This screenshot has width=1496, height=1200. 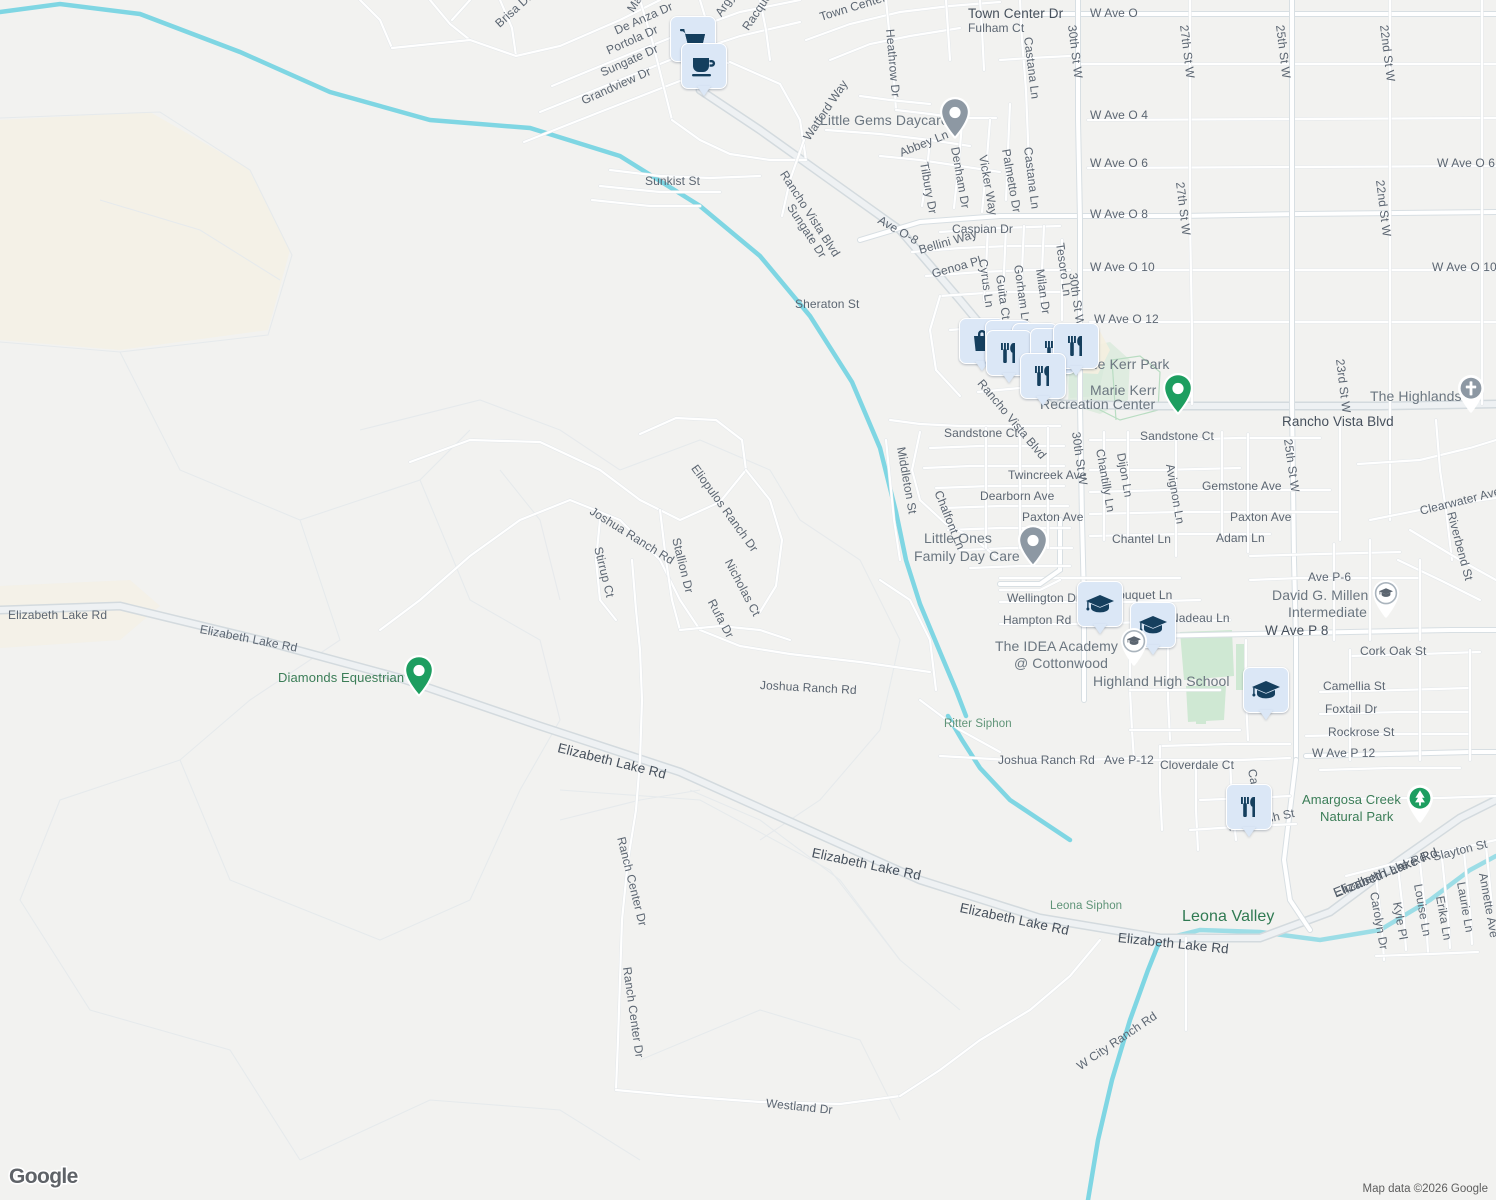 I want to click on east-residential, so click(x=1292, y=510).